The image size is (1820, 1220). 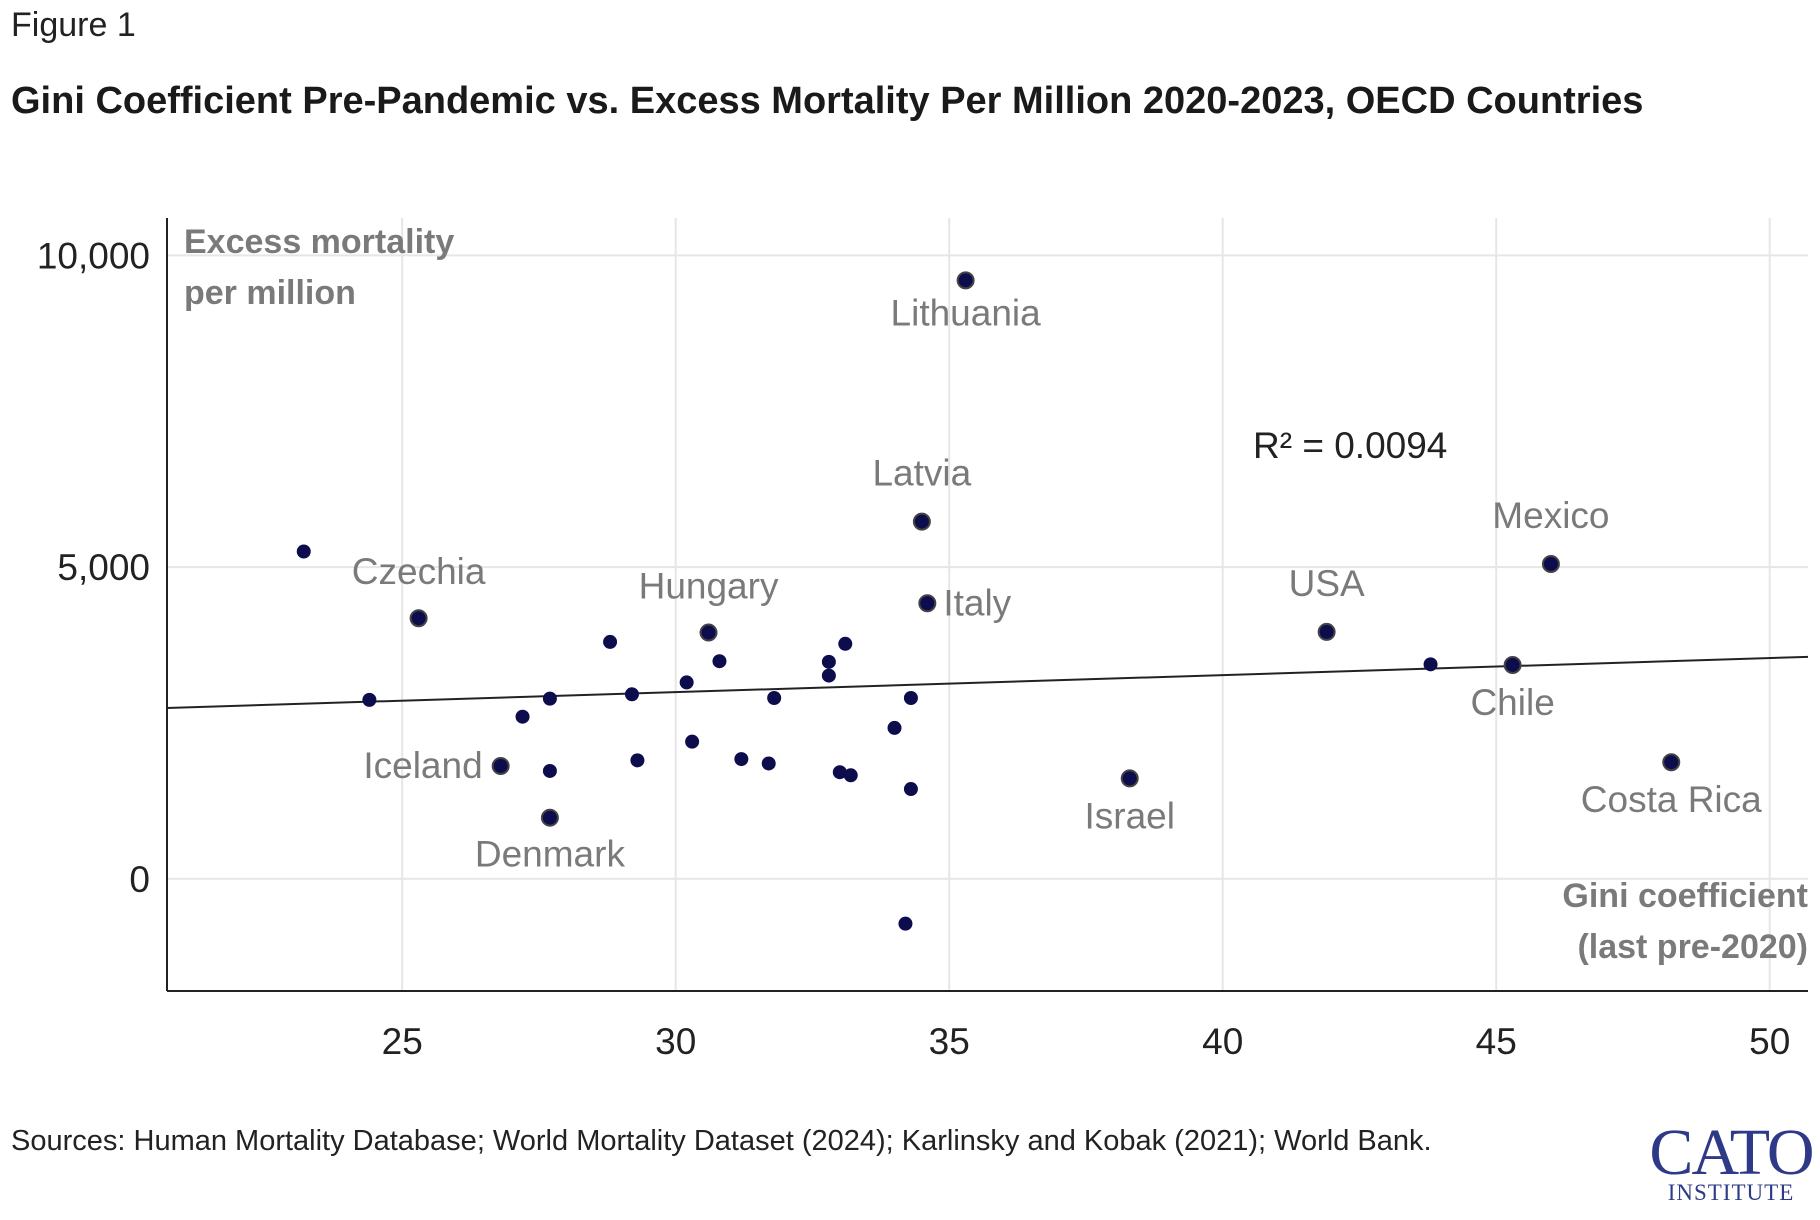 I want to click on cato-logo: CATO INSTITUTE, so click(x=1731, y=1164).